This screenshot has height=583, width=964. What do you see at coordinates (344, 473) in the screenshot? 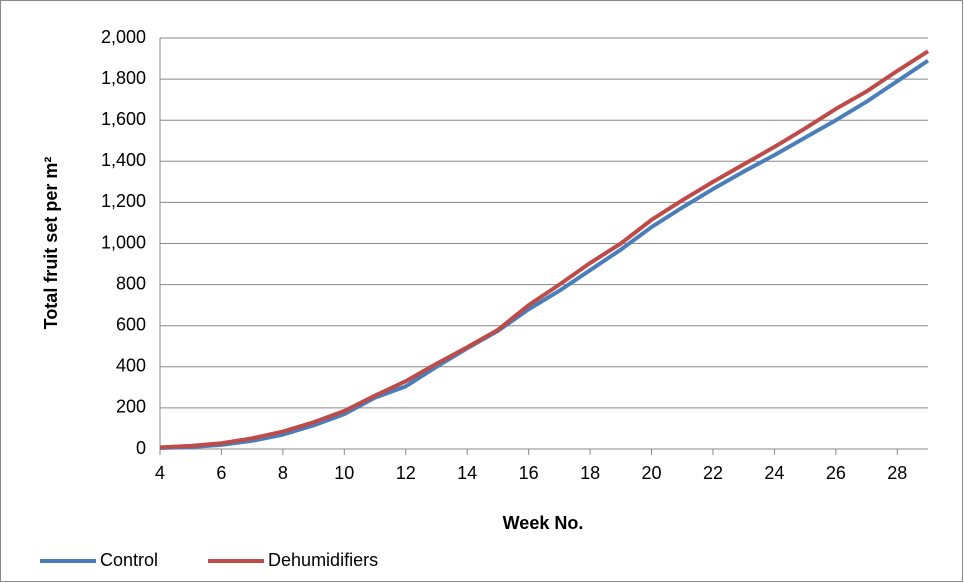
I see `x-tick-label: 10` at bounding box center [344, 473].